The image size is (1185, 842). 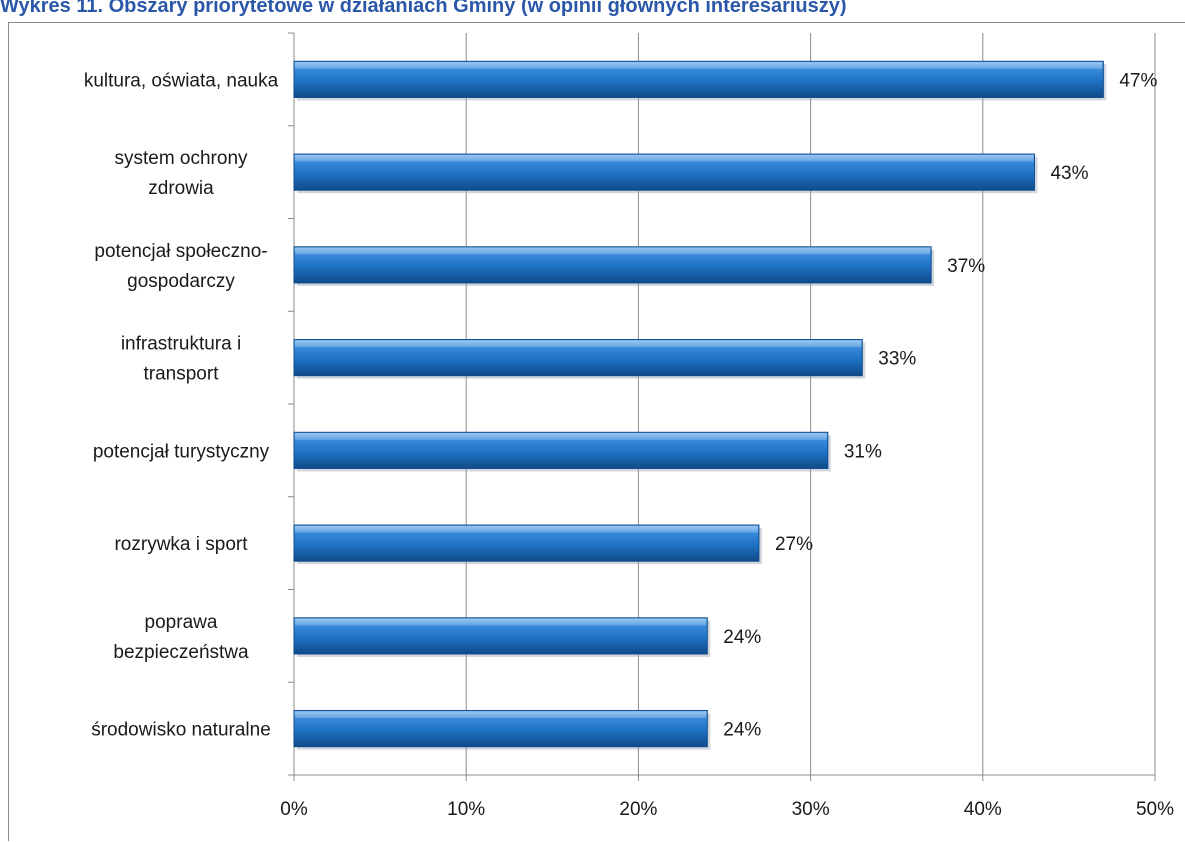 What do you see at coordinates (181, 652) in the screenshot?
I see `category-label: bezpieczeństwa` at bounding box center [181, 652].